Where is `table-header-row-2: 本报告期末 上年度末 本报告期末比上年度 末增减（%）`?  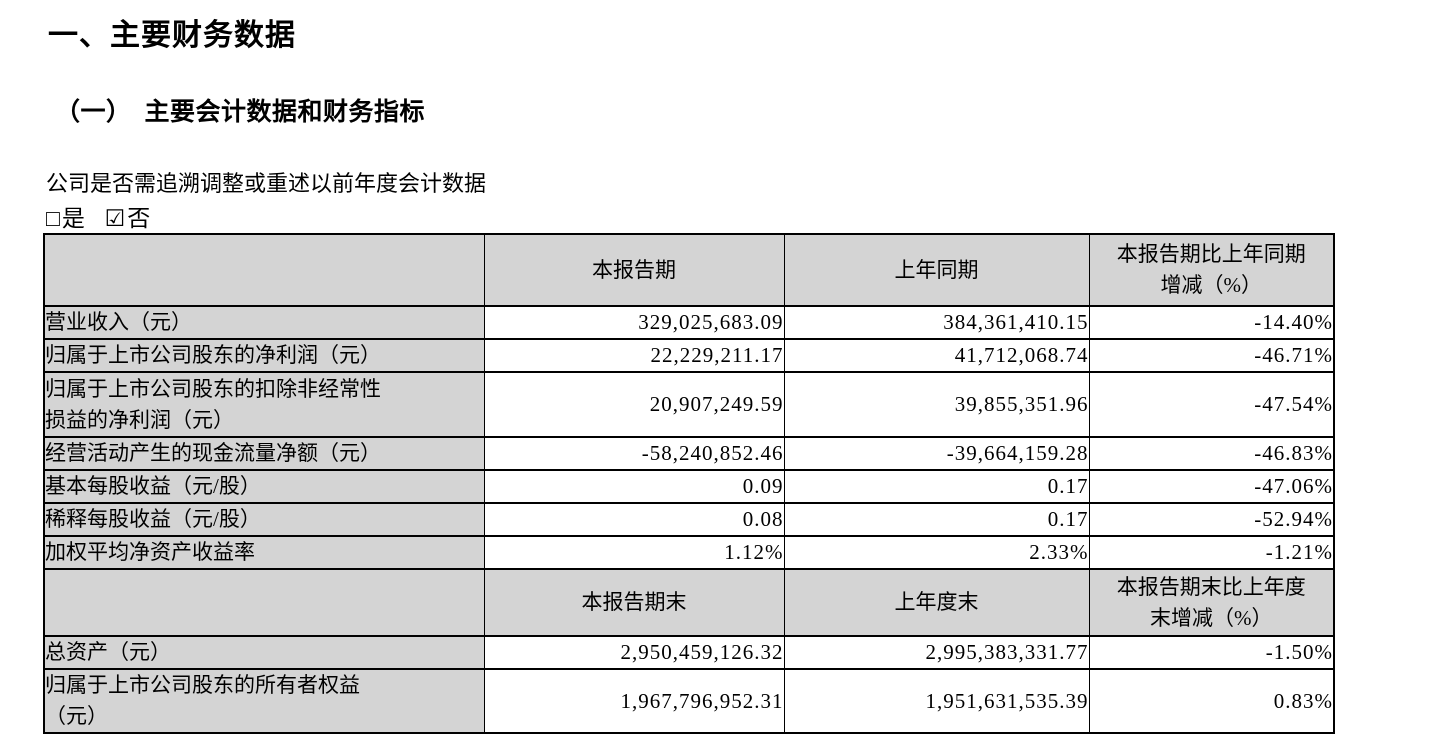 table-header-row-2: 本报告期末 上年度末 本报告期末比上年度 末增减（%） is located at coordinates (689, 602).